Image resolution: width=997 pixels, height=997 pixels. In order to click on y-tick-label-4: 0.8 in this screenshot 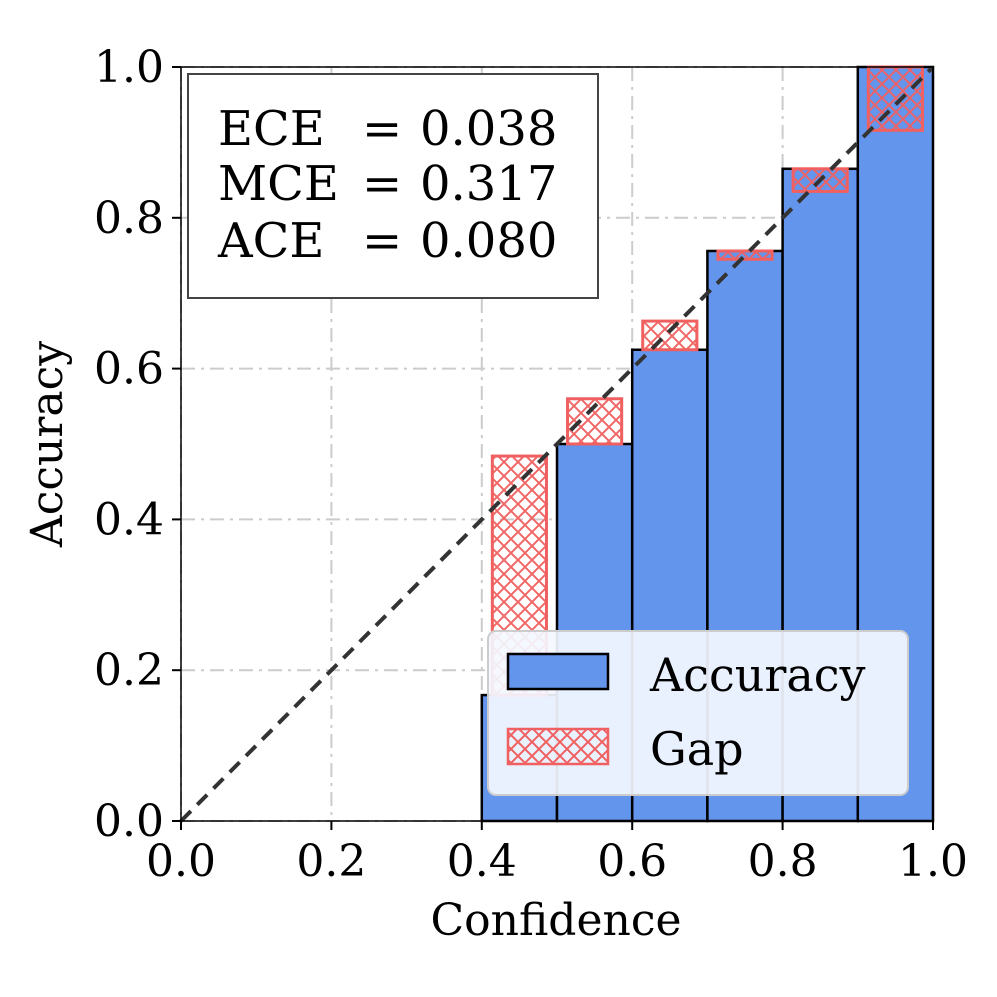, I will do `click(129, 218)`.